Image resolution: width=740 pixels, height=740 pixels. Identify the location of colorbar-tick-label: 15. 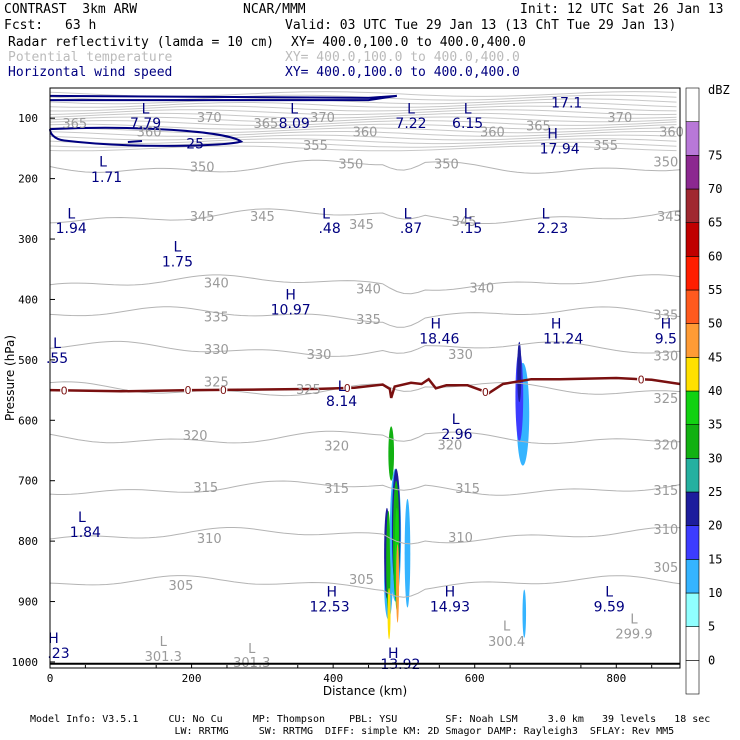
(715, 559).